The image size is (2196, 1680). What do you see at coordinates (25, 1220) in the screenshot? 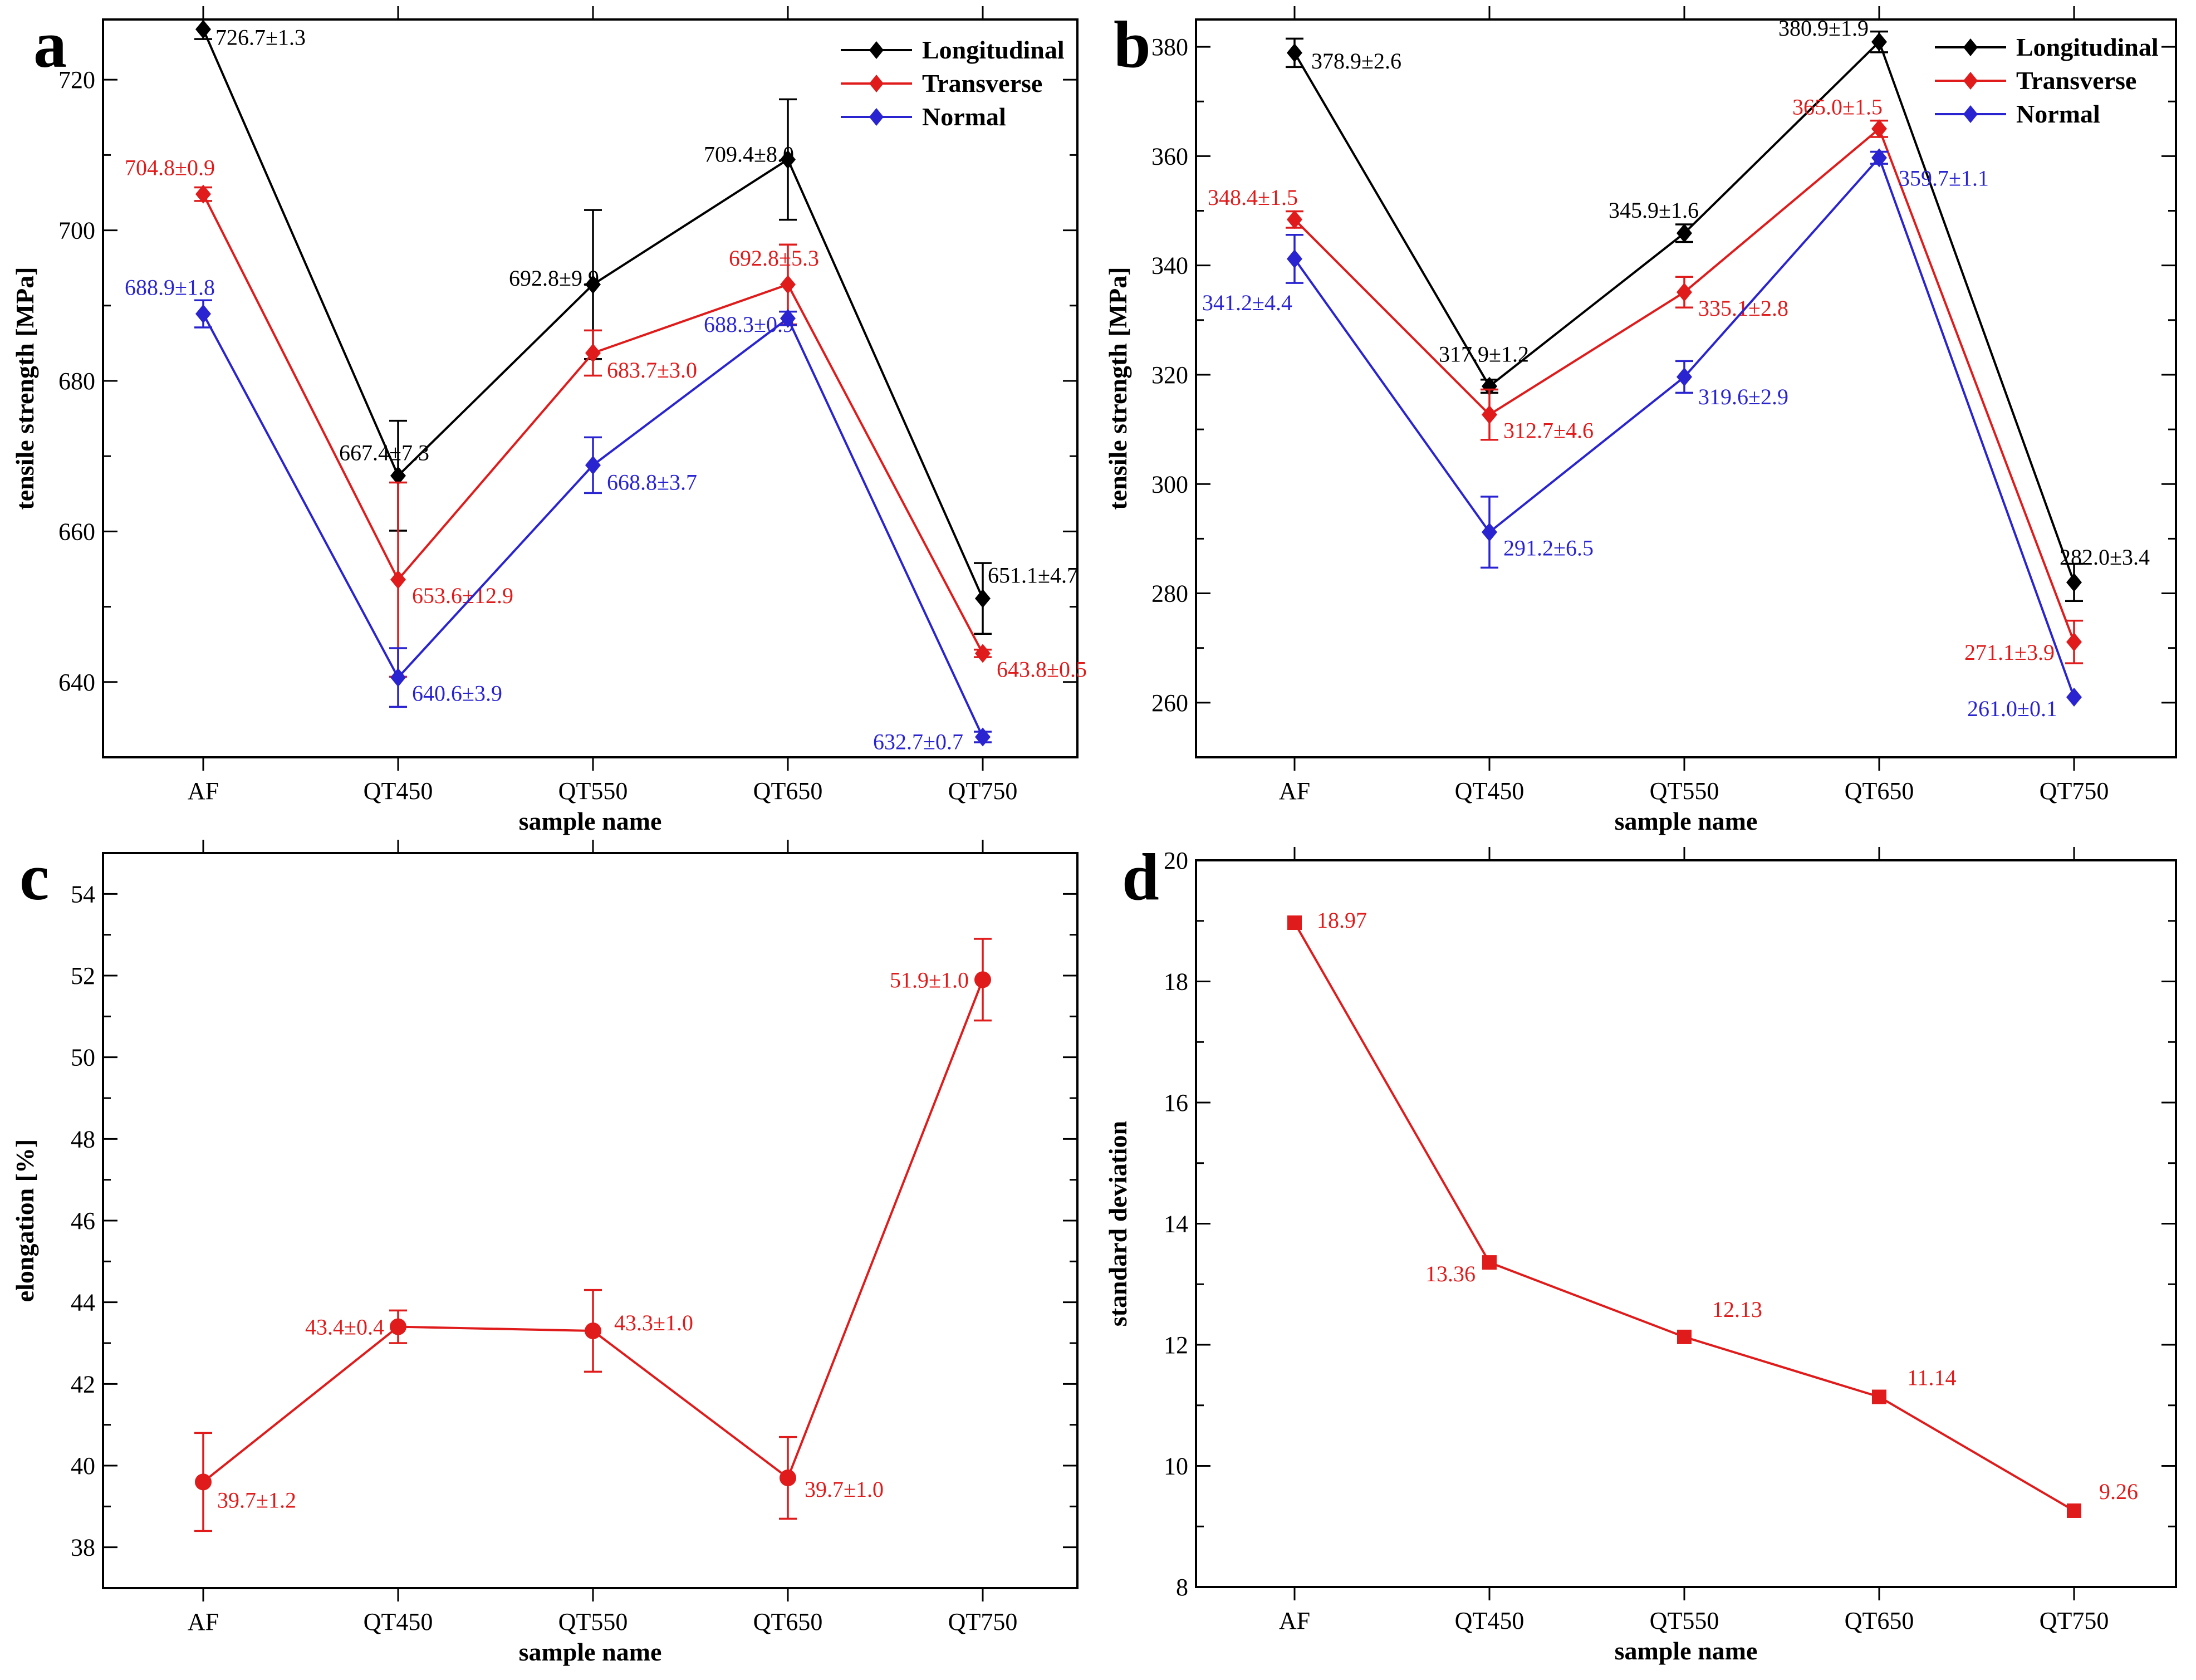
I see `y-axis-label: elongation [%]` at bounding box center [25, 1220].